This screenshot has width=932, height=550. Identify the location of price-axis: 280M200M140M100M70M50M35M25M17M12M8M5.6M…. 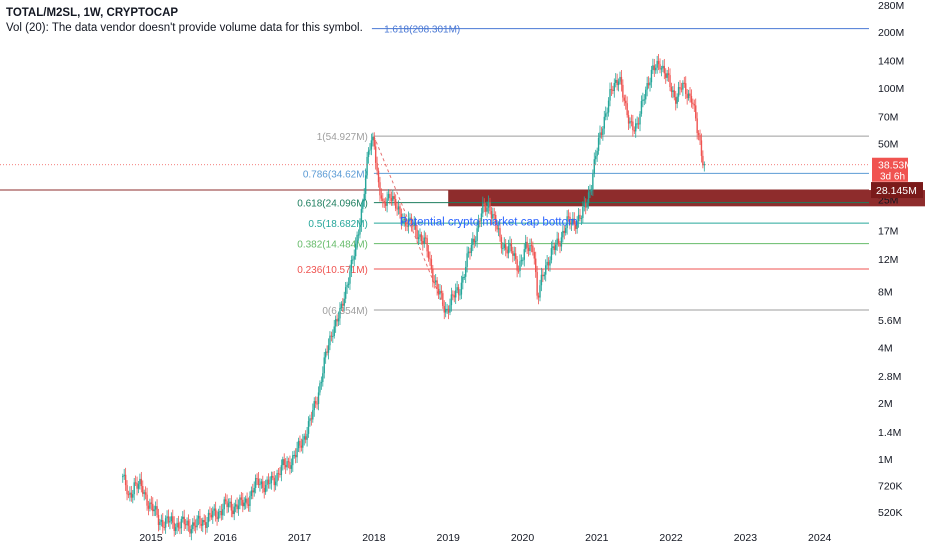
(891, 259).